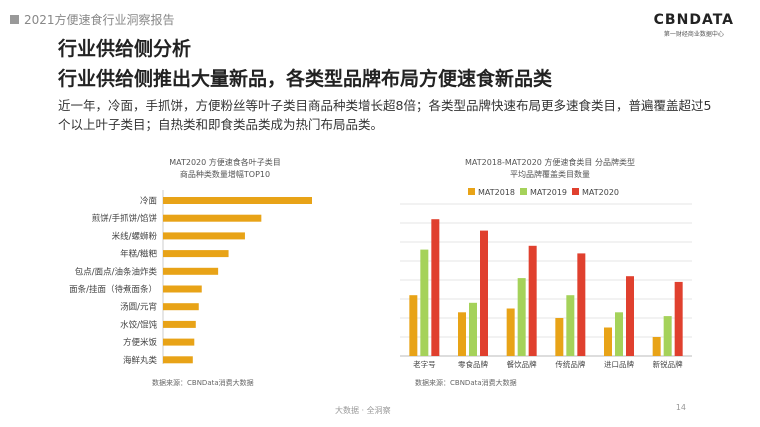 This screenshot has width=760, height=427. Describe the element at coordinates (225, 162) in the screenshot. I see `left-chart-title-line1: MAT2020 方便速食各叶子类目` at that location.